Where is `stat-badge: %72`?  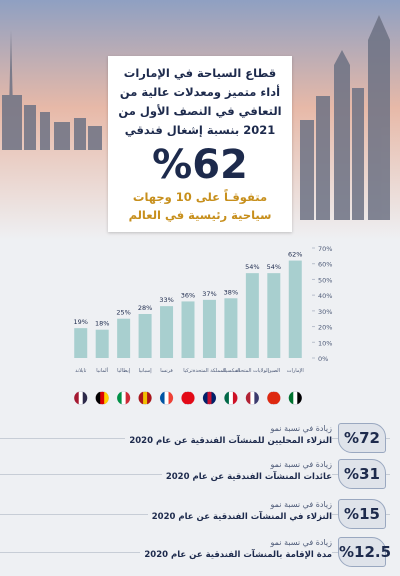
stat-badge: %72 is located at coordinates (362, 438).